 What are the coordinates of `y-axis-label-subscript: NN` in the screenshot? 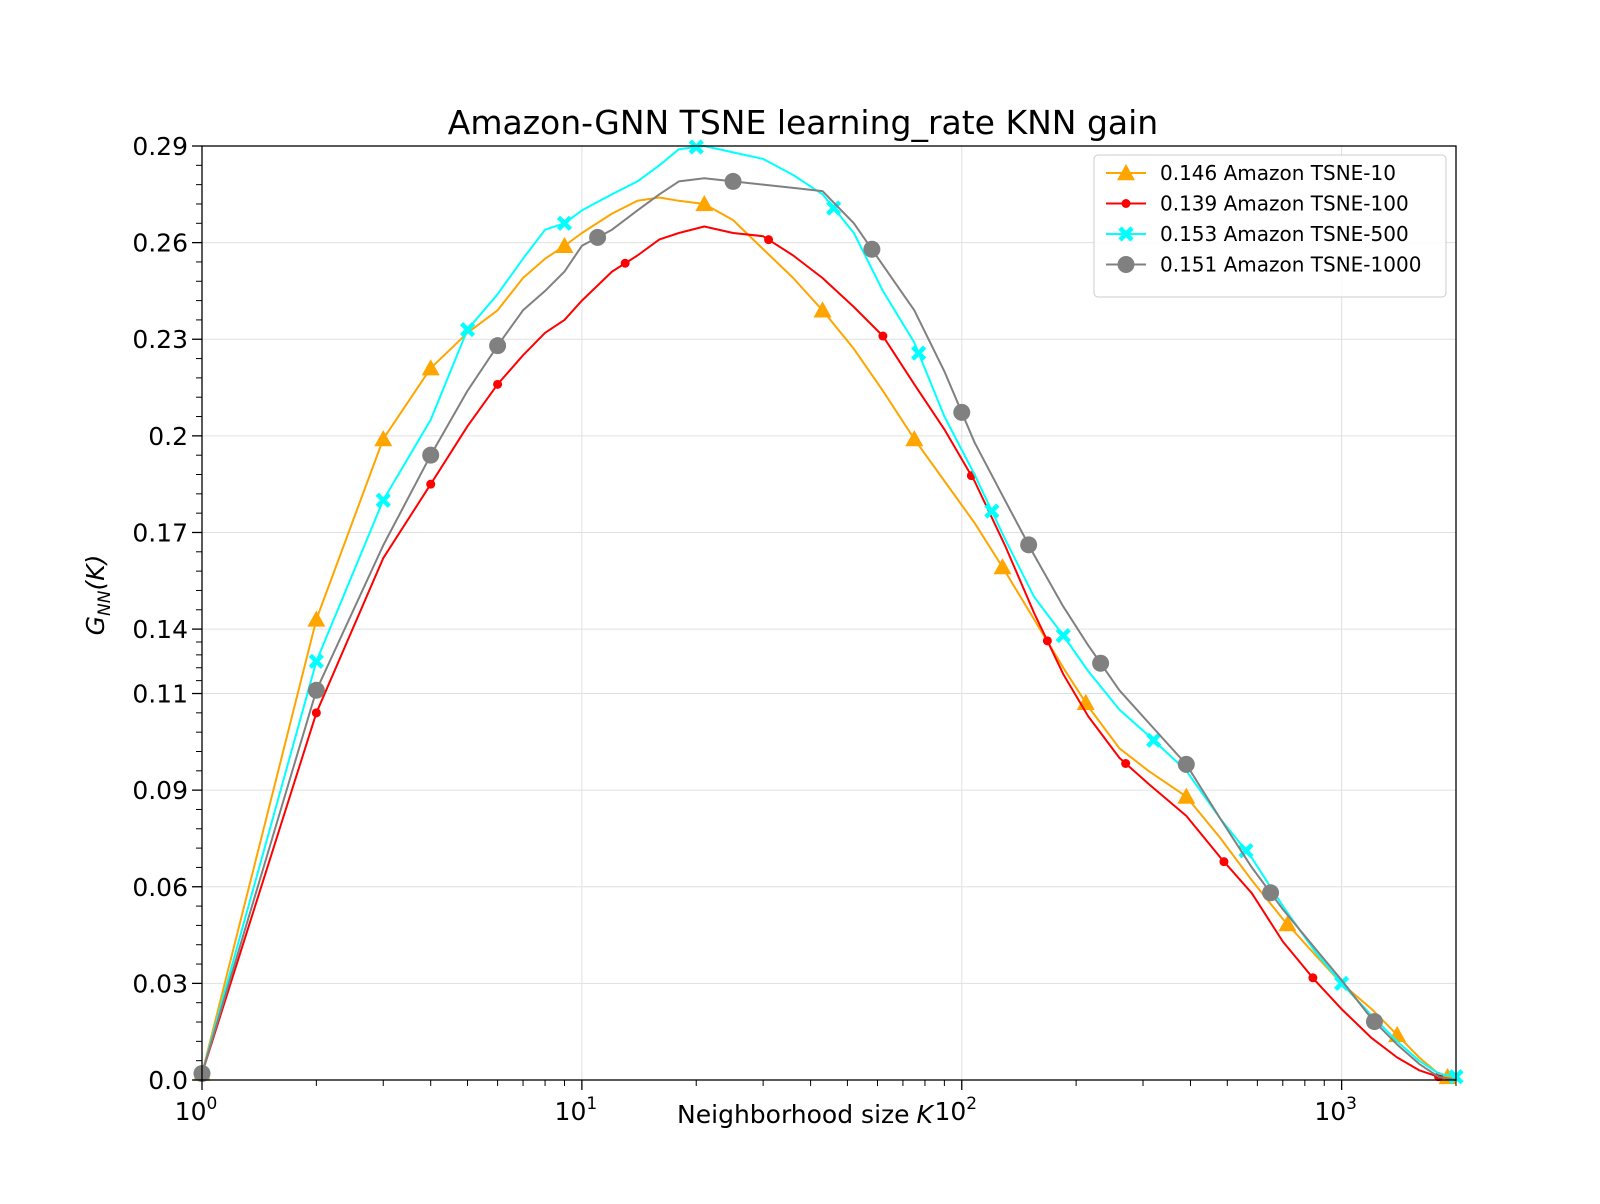 It's located at (105, 603).